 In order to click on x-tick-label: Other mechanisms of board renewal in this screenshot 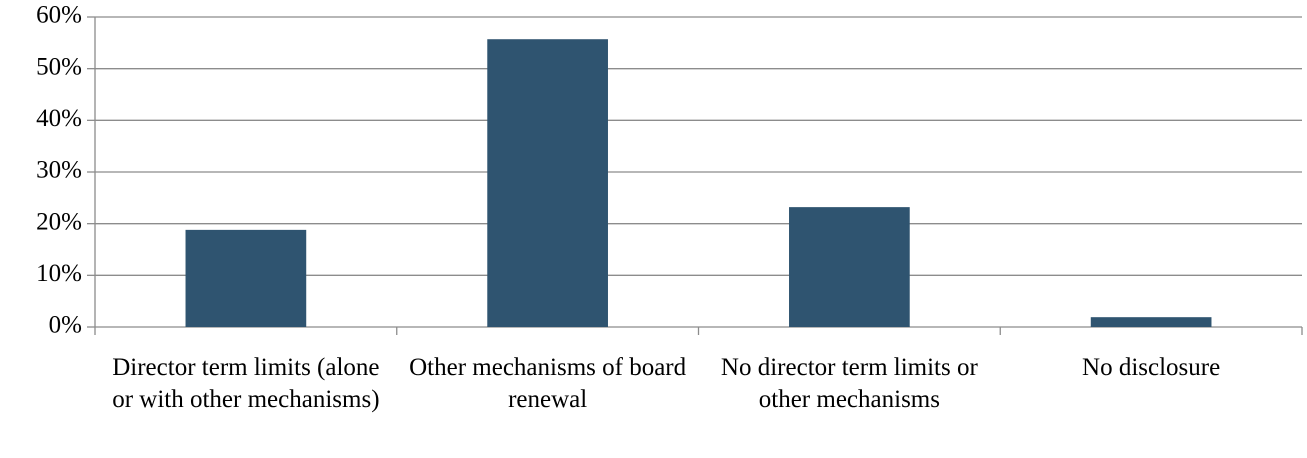, I will do `click(548, 383)`.